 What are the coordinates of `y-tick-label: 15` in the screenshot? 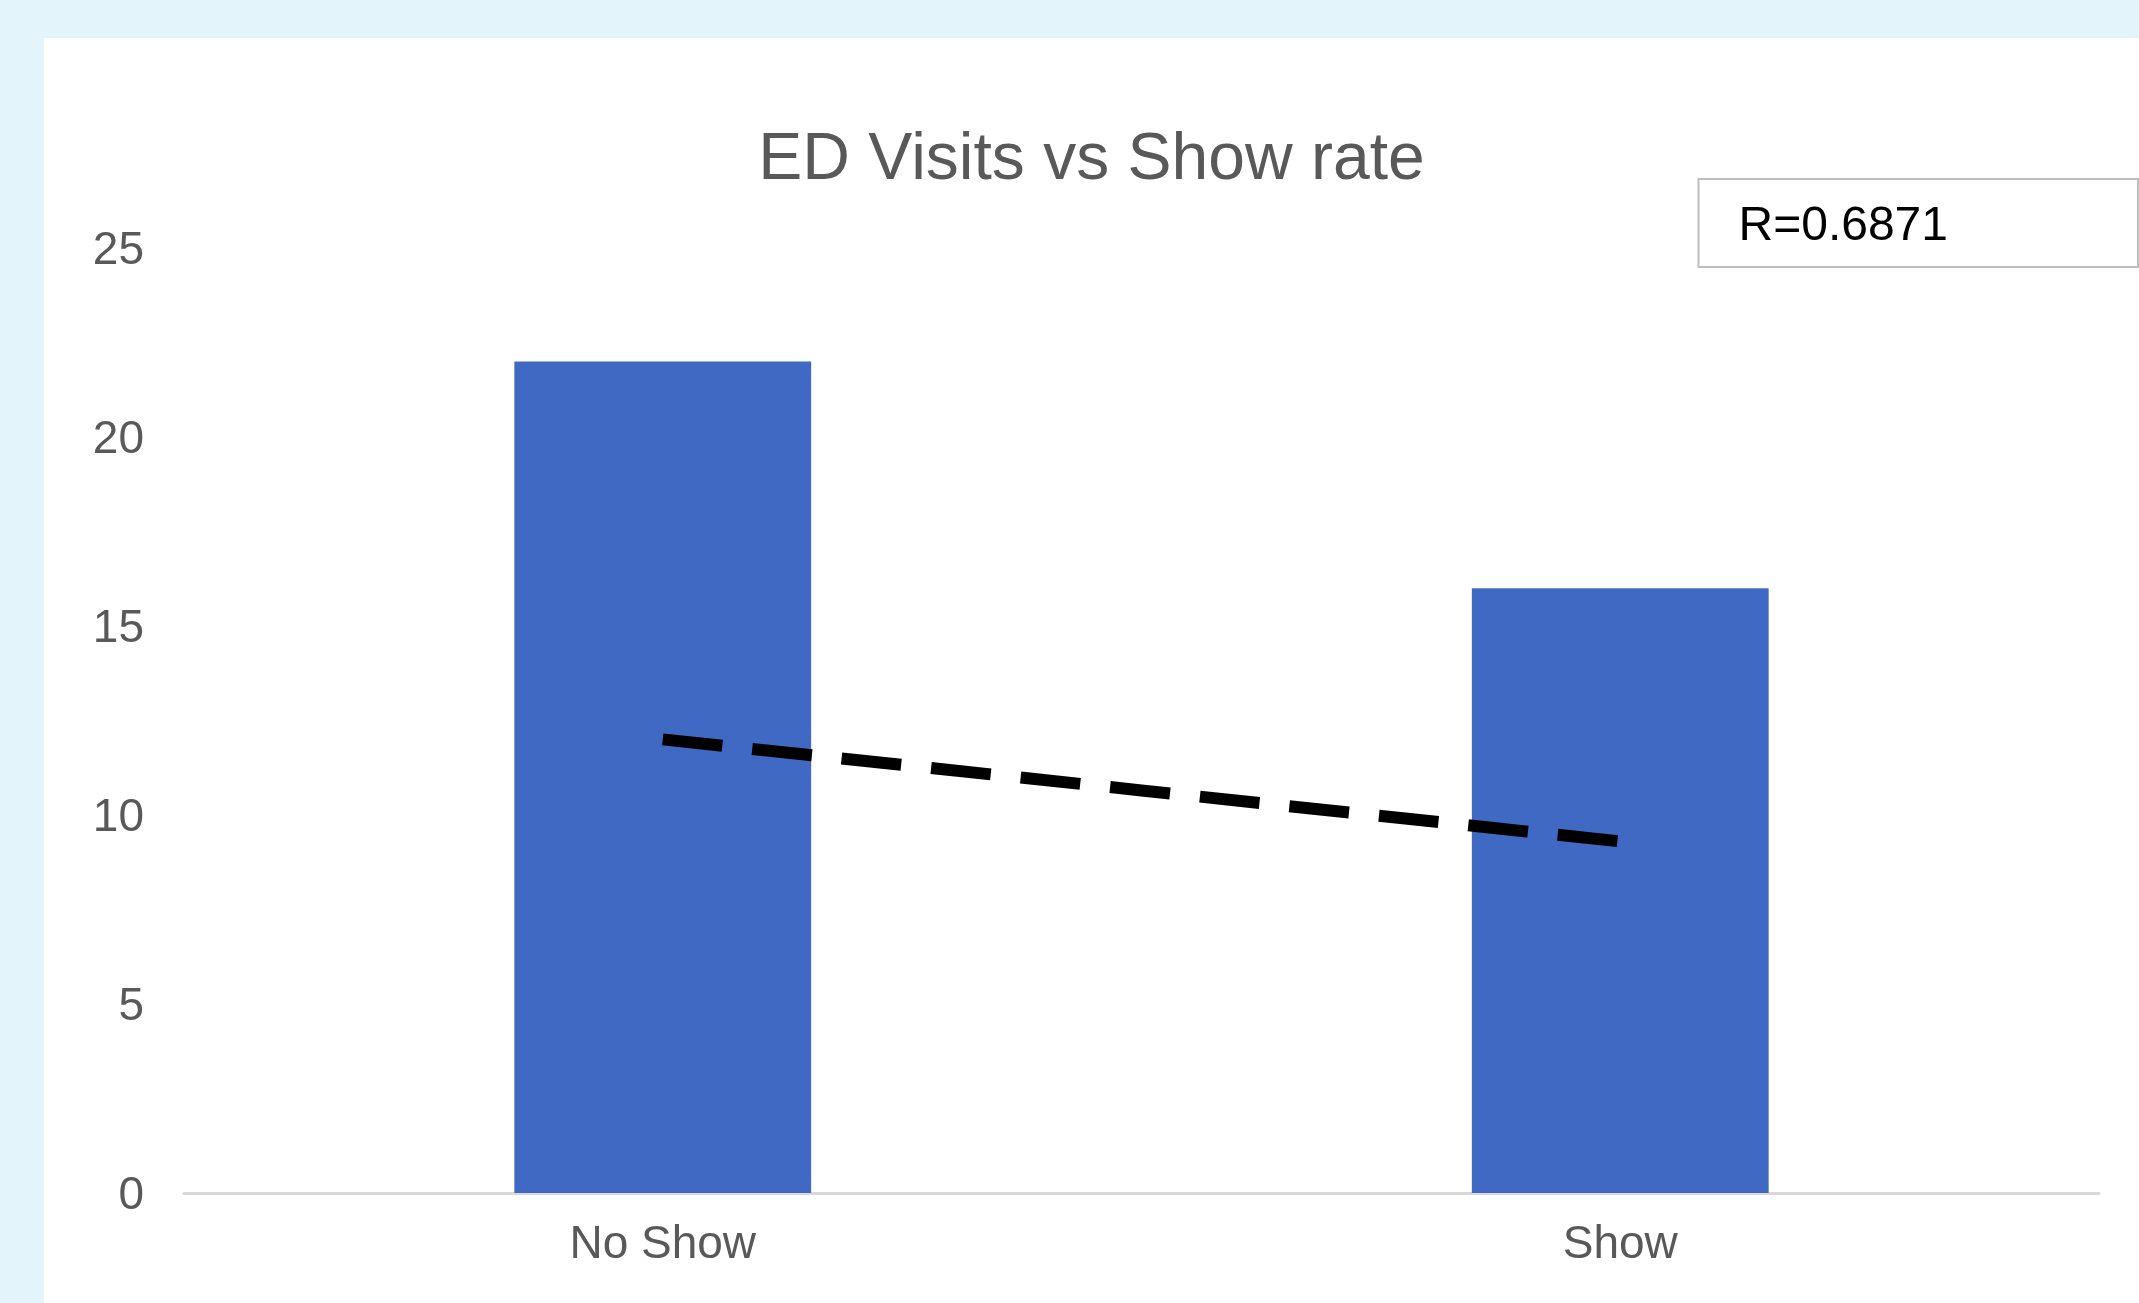 It's located at (118, 626).